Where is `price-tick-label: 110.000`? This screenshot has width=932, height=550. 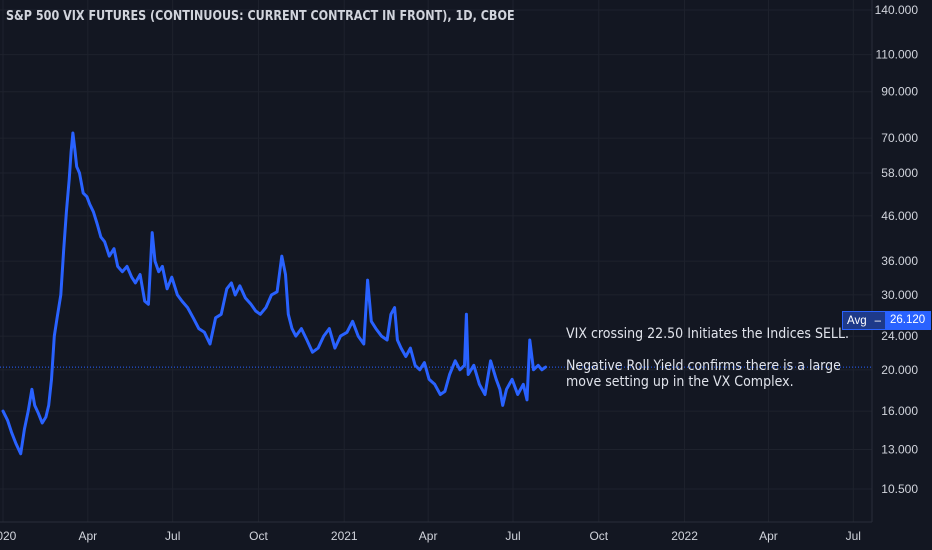 price-tick-label: 110.000 is located at coordinates (897, 55).